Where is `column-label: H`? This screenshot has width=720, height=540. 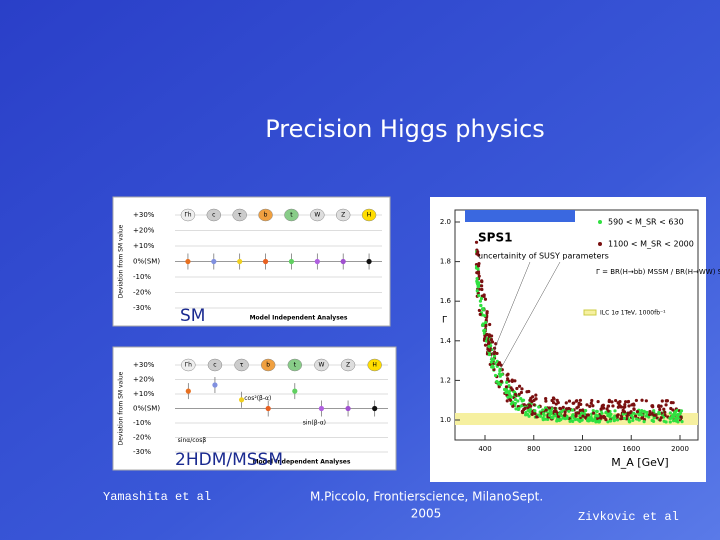
column-label: H is located at coordinates (374, 365).